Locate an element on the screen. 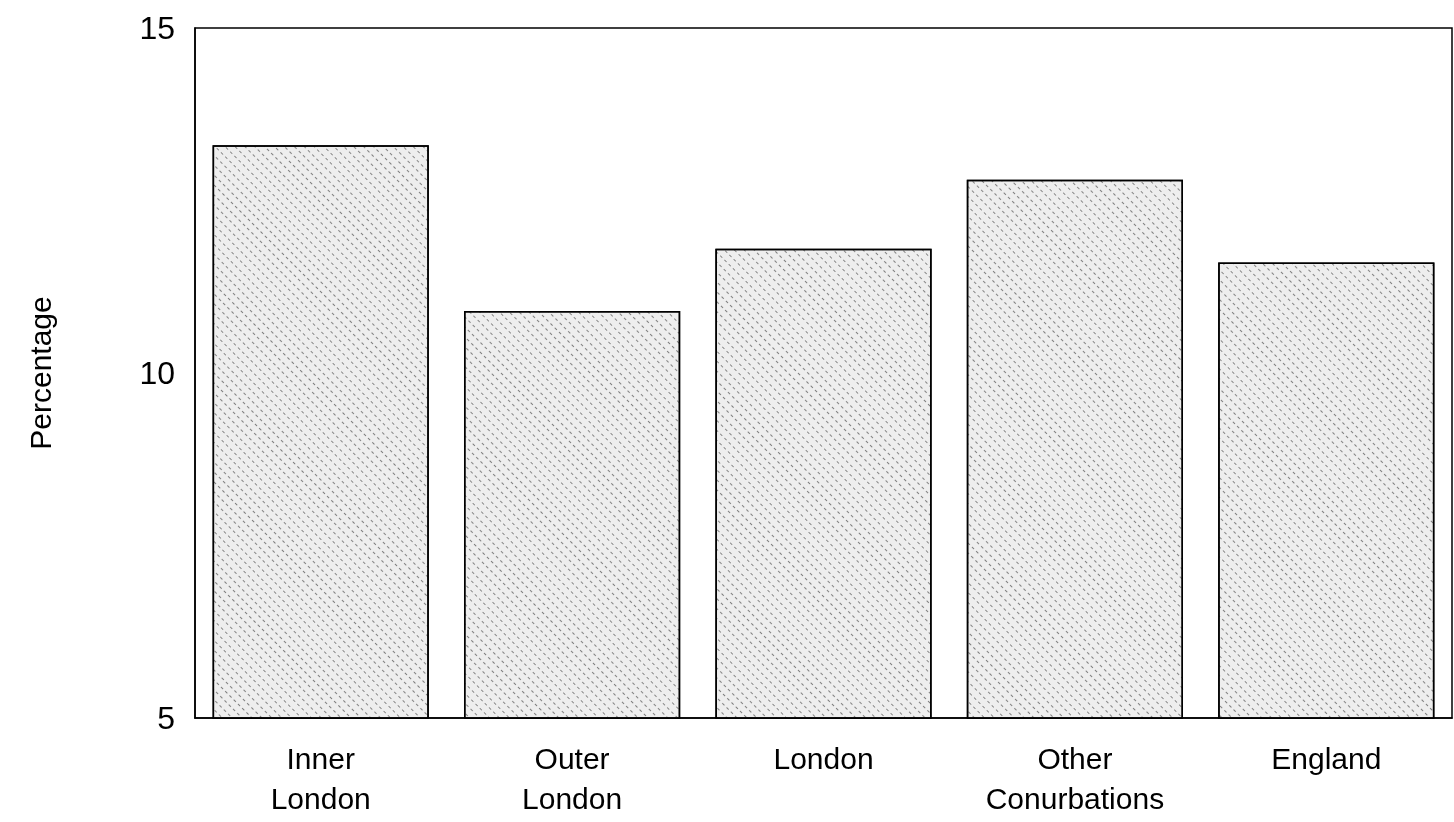  x-tick-label: England is located at coordinates (1326, 758).